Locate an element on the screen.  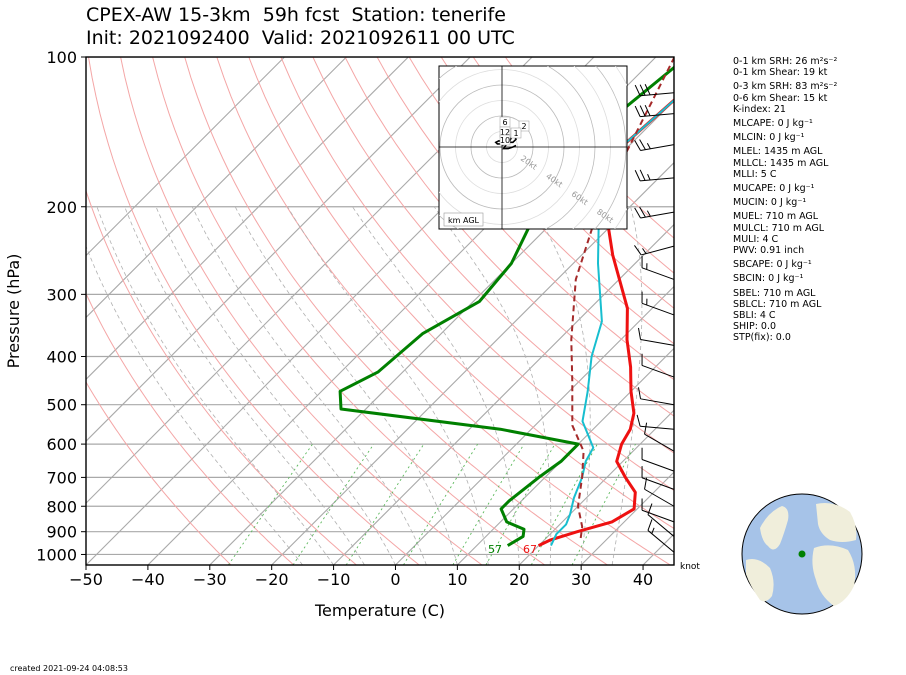
y-axis-label: Pressure (hPa) is located at coordinates (13, 311).